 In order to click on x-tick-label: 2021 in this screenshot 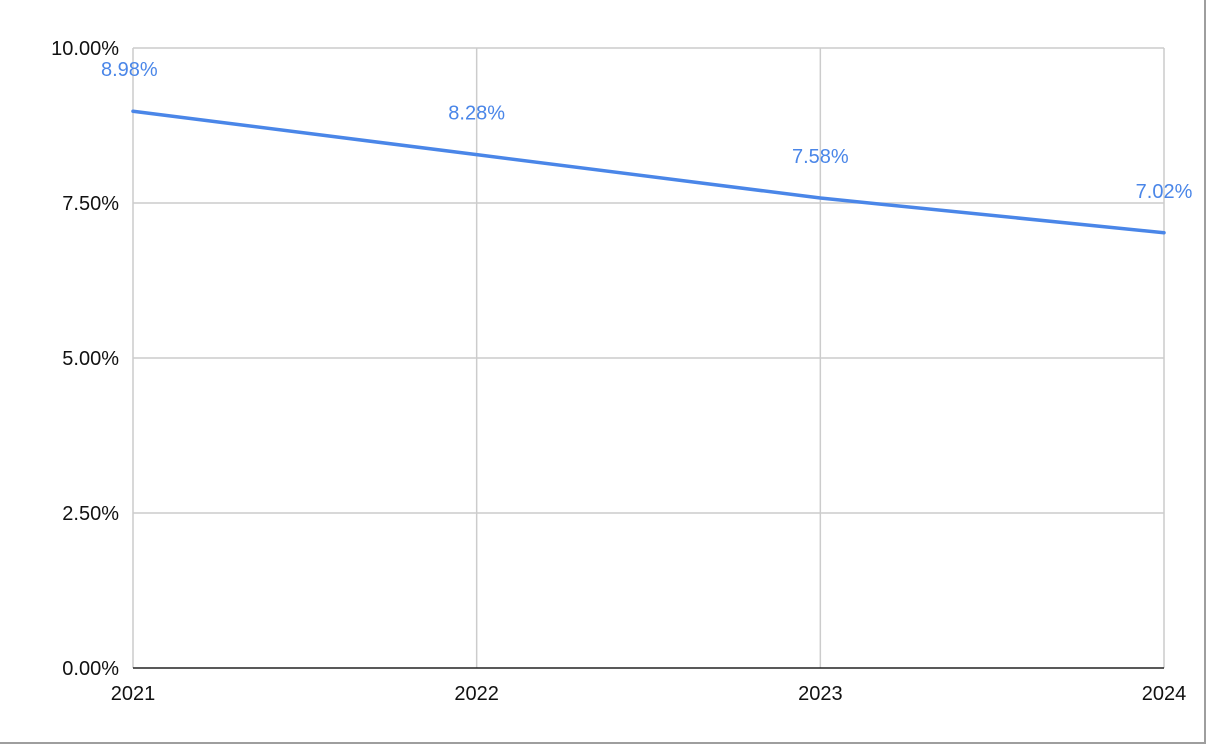, I will do `click(133, 694)`.